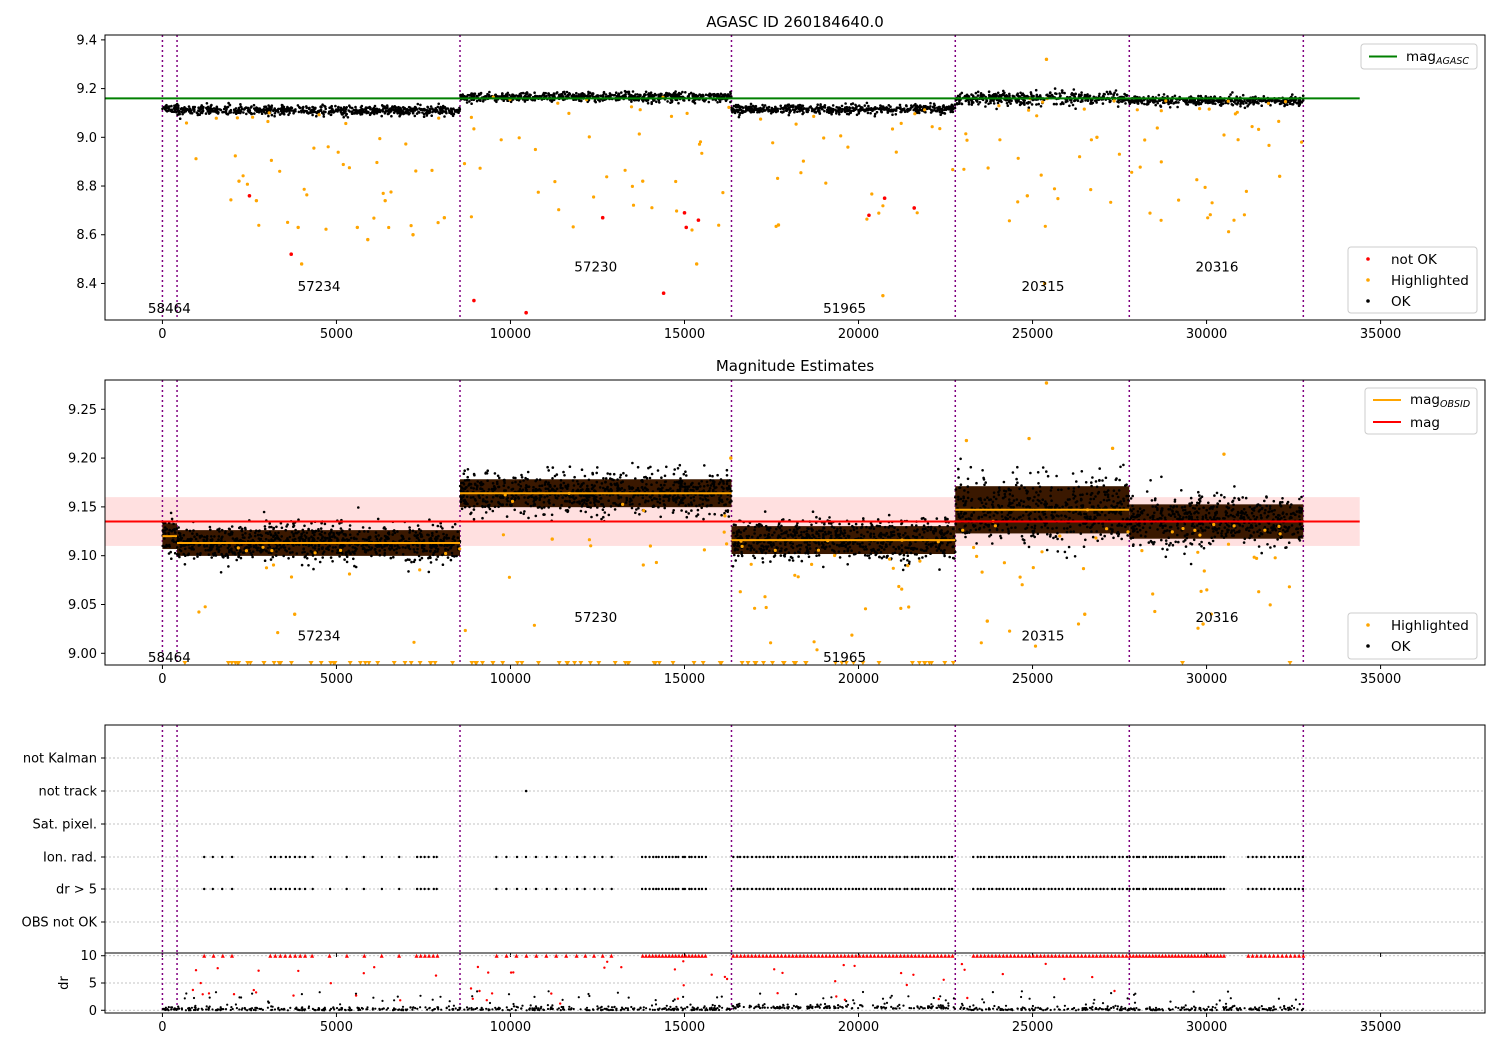  I want to click on obsid-label: 20315, so click(1043, 287).